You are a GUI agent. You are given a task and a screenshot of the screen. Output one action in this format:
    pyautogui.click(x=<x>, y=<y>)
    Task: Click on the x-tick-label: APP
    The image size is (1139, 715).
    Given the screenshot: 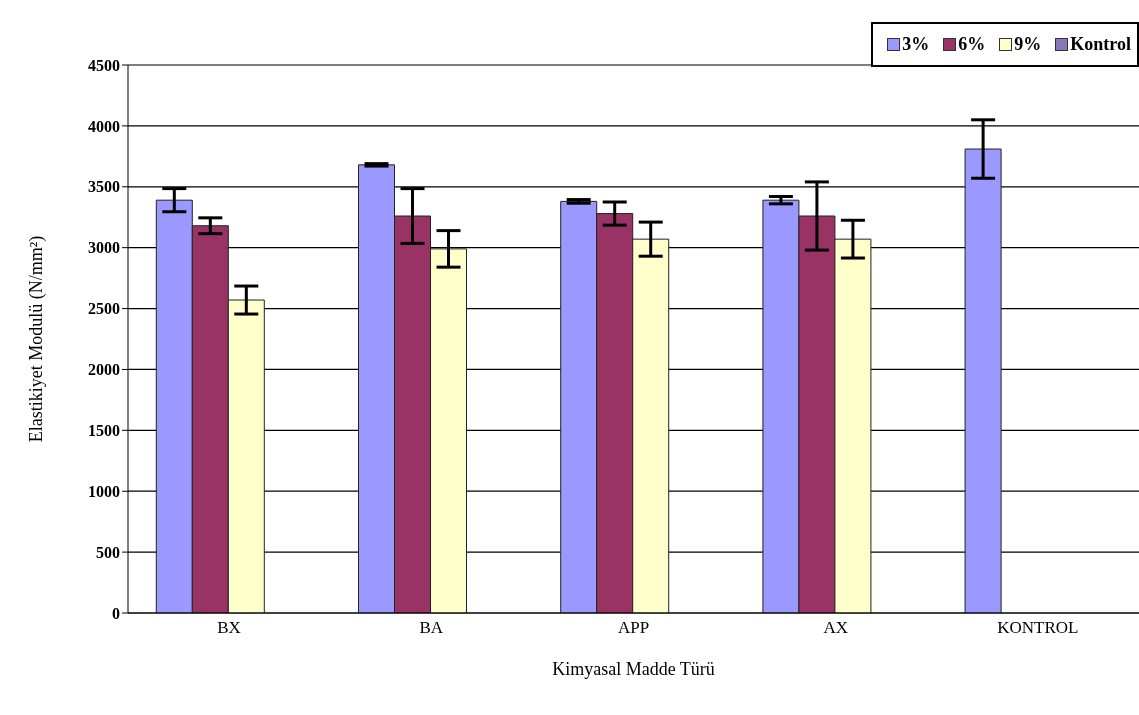 What is the action you would take?
    pyautogui.click(x=633, y=628)
    